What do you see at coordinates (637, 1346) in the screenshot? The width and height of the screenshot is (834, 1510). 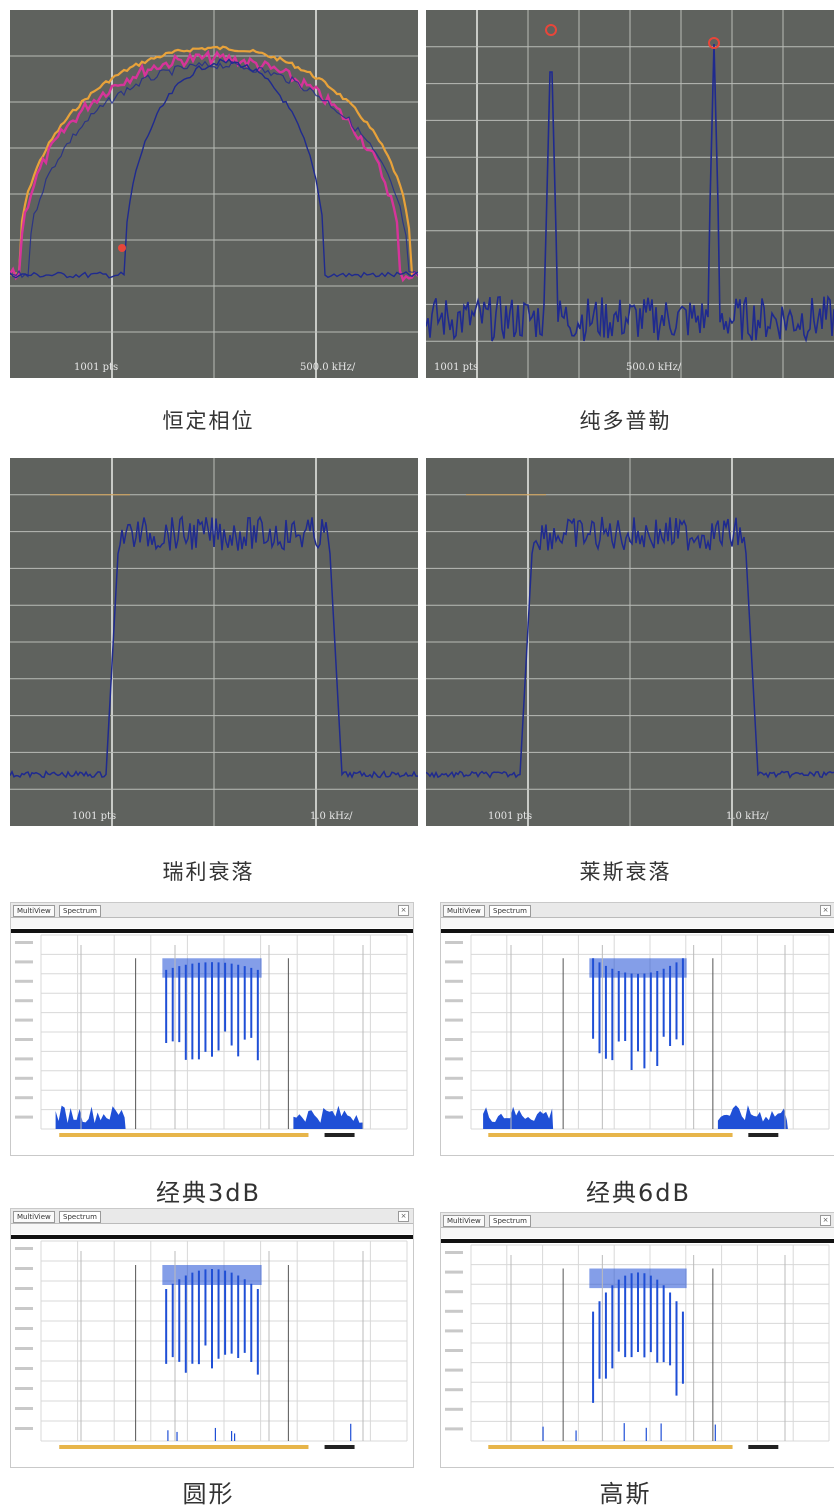 I see `gaussian-plot` at bounding box center [637, 1346].